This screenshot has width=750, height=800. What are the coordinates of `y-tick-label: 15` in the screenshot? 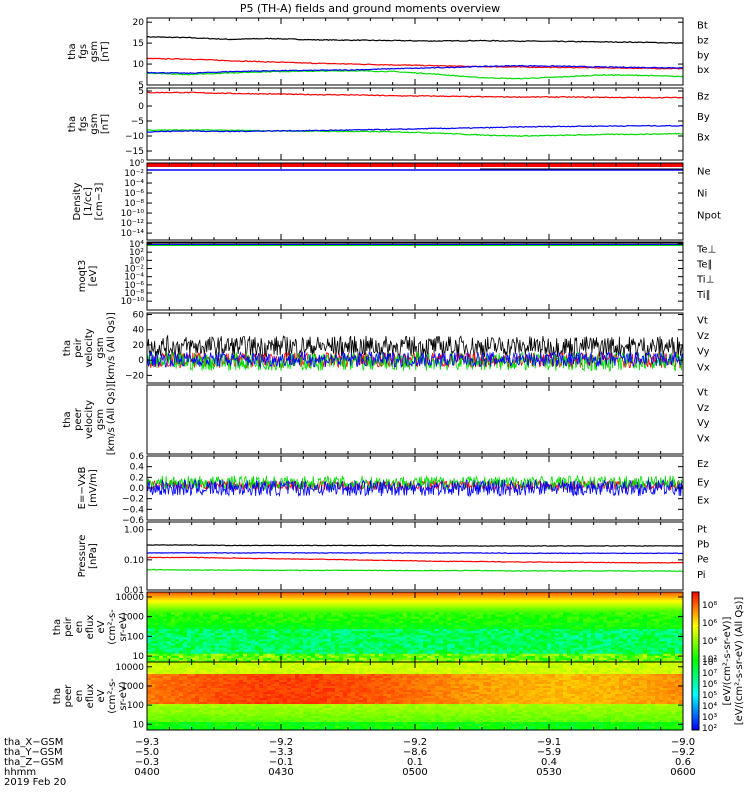 It's located at (138, 44).